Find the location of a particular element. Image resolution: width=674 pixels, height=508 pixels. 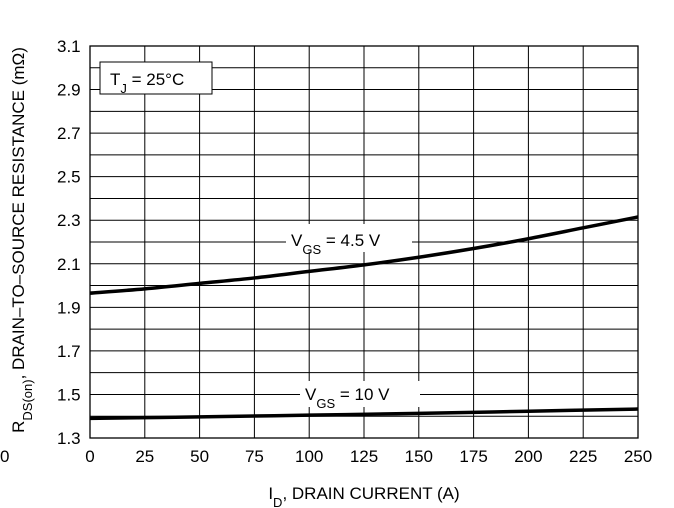

x-tick-label: 250 is located at coordinates (638, 456).